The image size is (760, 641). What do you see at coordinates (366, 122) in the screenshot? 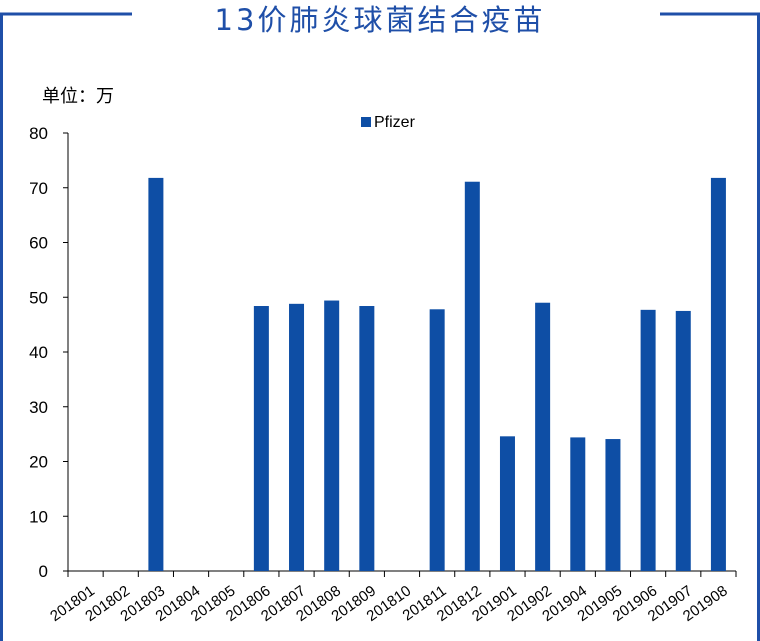
I see `legend-swatch` at bounding box center [366, 122].